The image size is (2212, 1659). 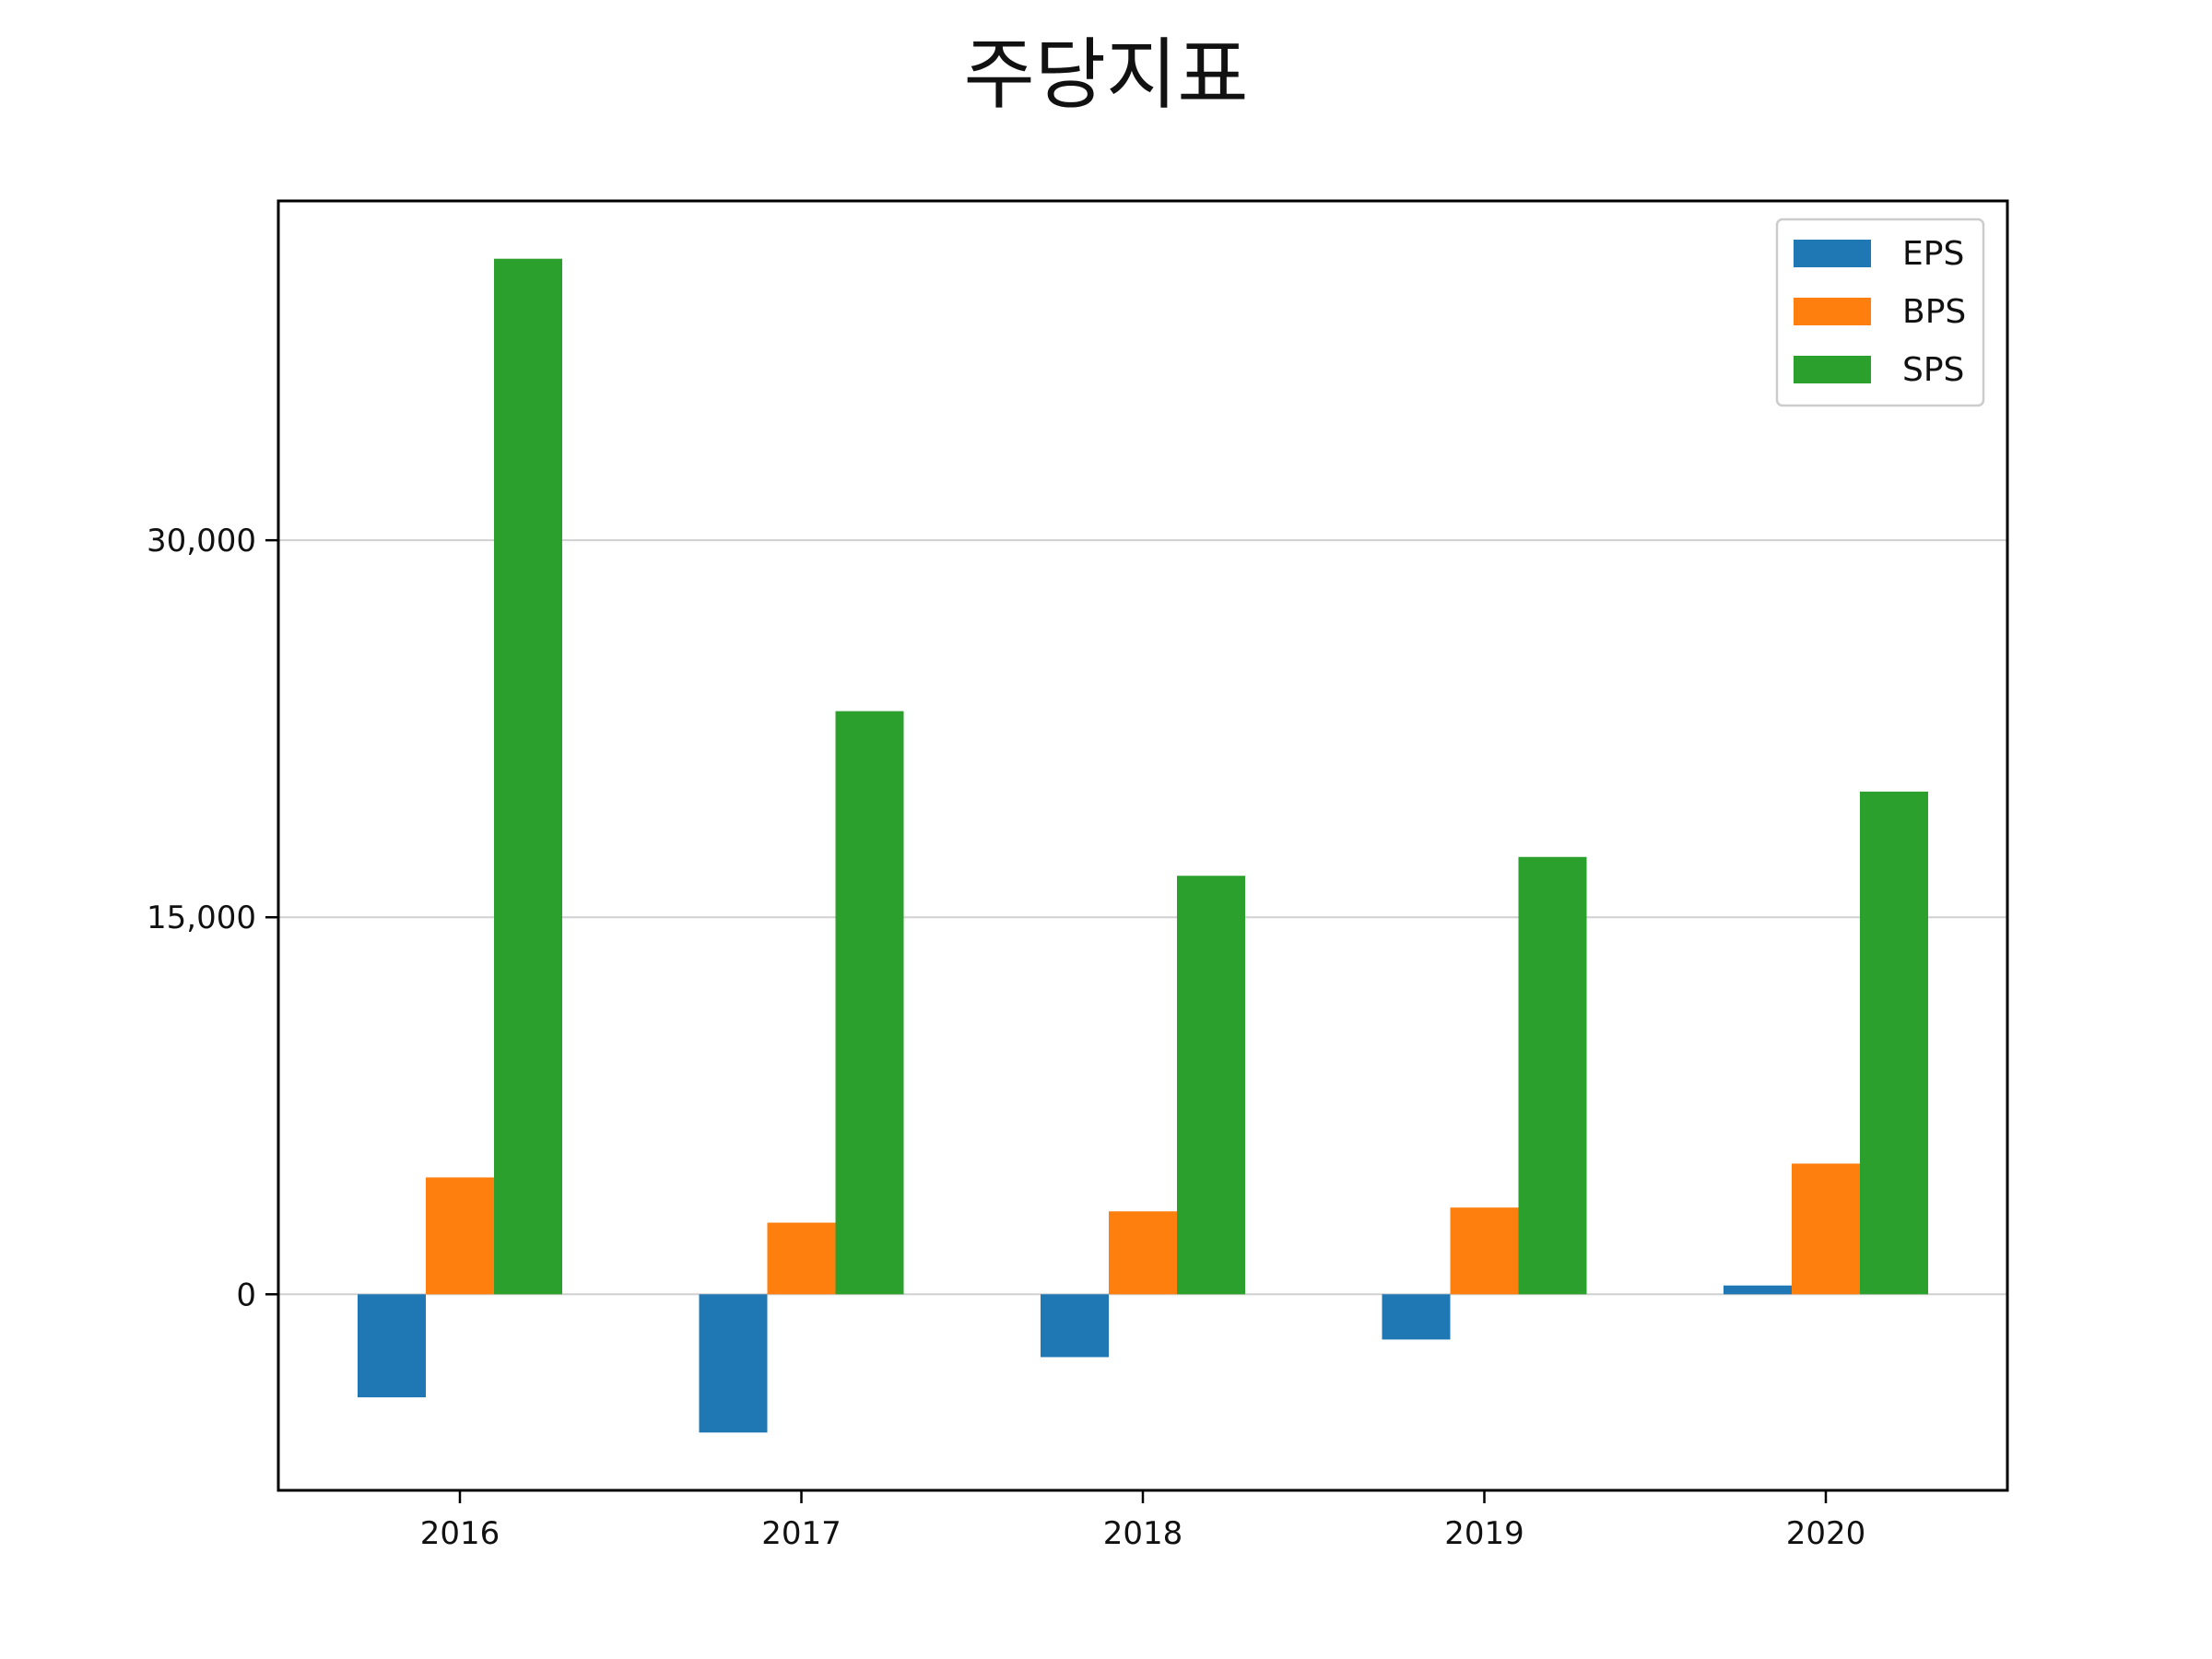 What do you see at coordinates (1934, 312) in the screenshot?
I see `legend-label-bps: BPS` at bounding box center [1934, 312].